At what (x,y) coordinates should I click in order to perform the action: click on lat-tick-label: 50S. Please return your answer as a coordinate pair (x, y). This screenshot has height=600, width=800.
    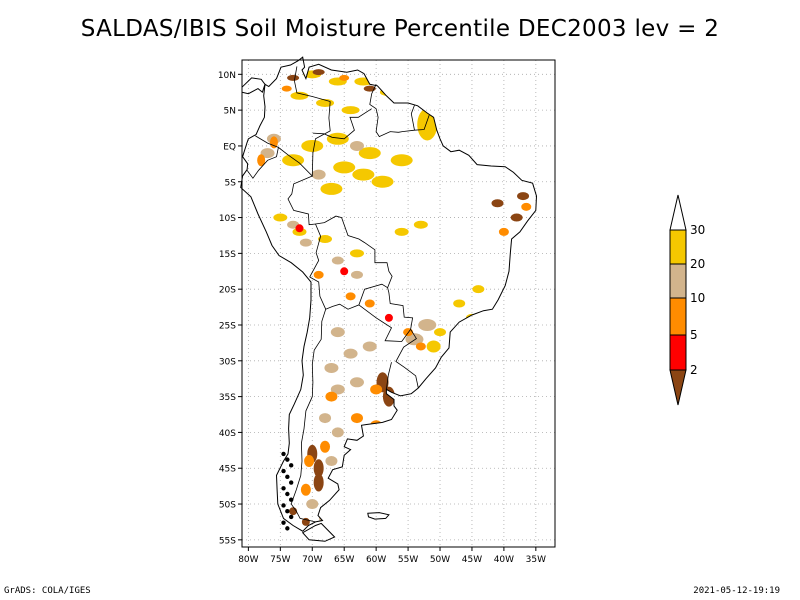
    Looking at the image, I should click on (227, 506).